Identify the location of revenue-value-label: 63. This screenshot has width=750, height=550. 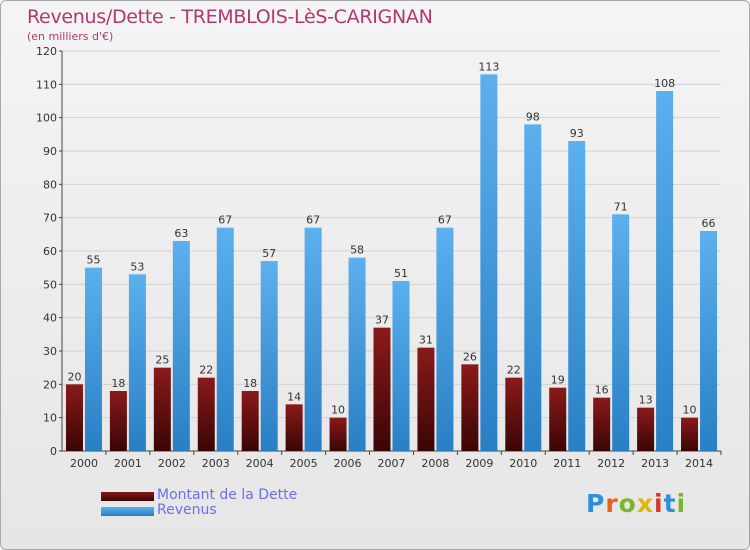
(181, 233).